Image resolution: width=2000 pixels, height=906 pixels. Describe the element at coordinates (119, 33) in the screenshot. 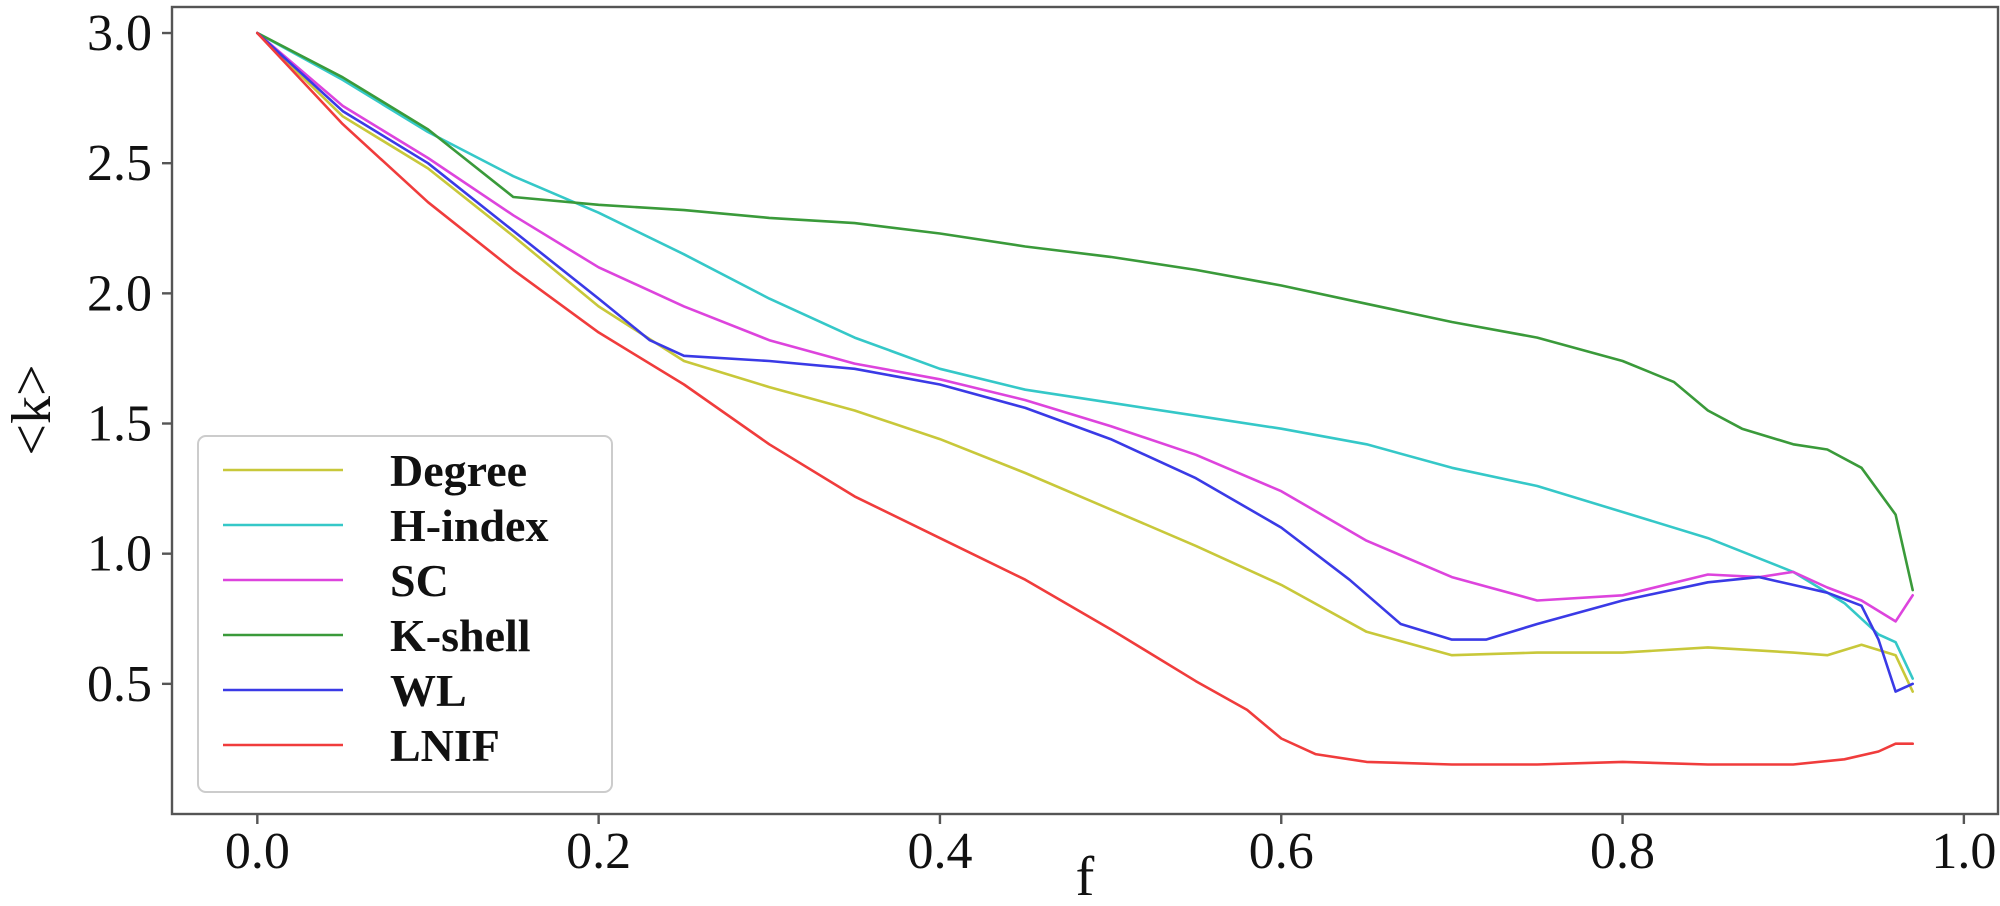

I see `y-tick-label: 3.0` at that location.